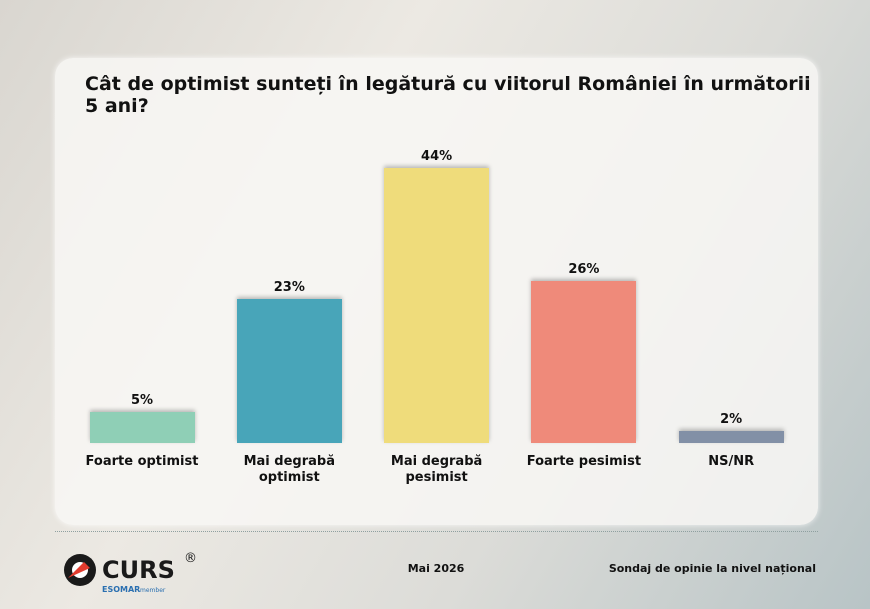  I want to click on value-label: 2%, so click(731, 419).